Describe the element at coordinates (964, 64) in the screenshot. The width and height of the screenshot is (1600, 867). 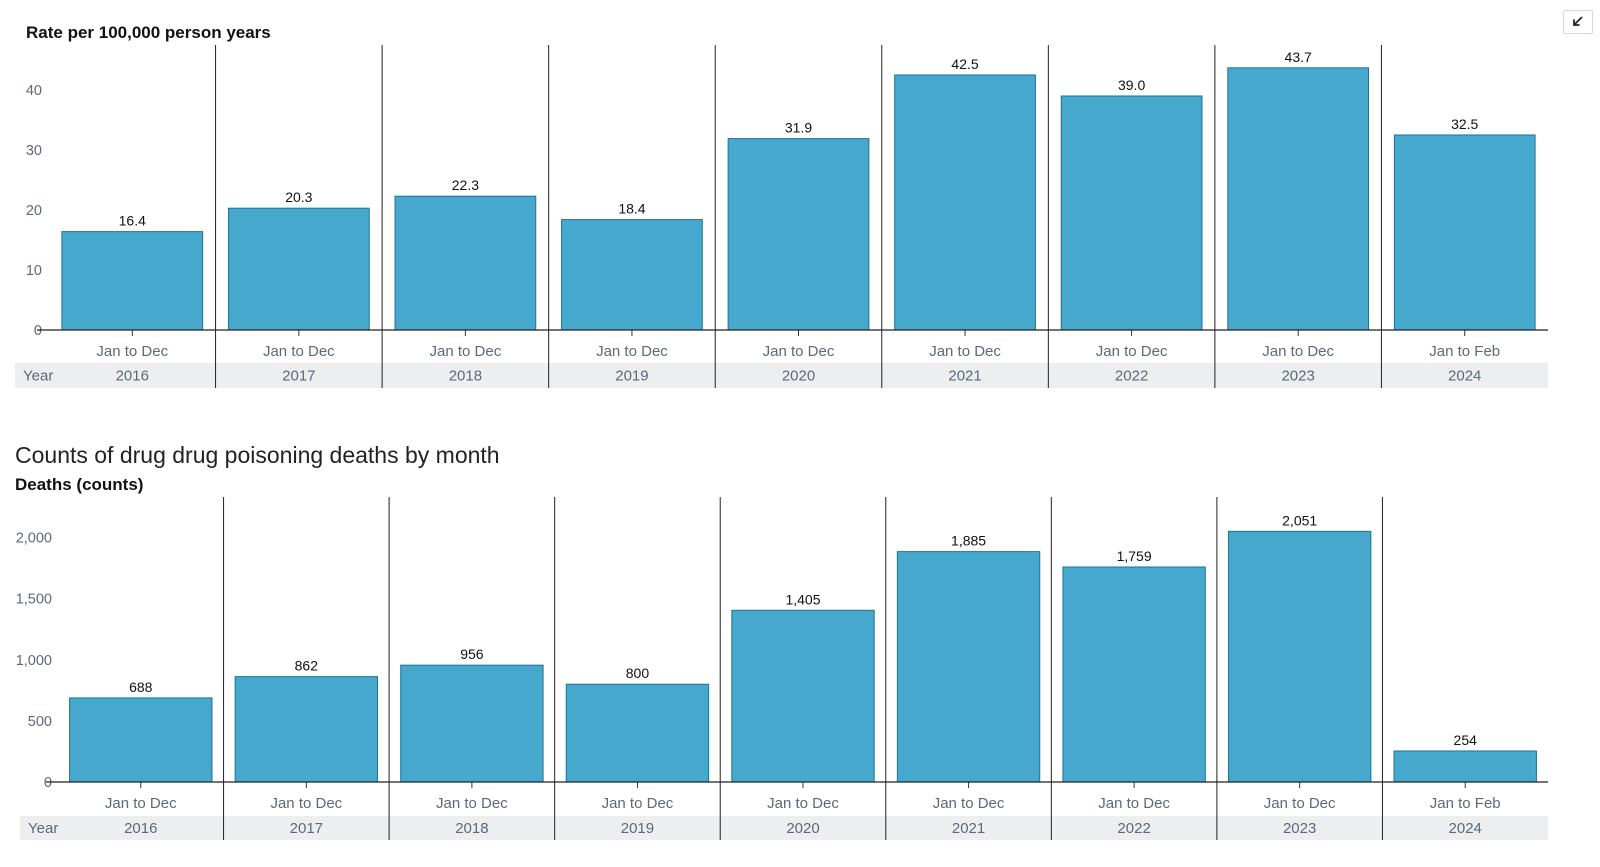
I see `rate-value-label: 42.5` at that location.